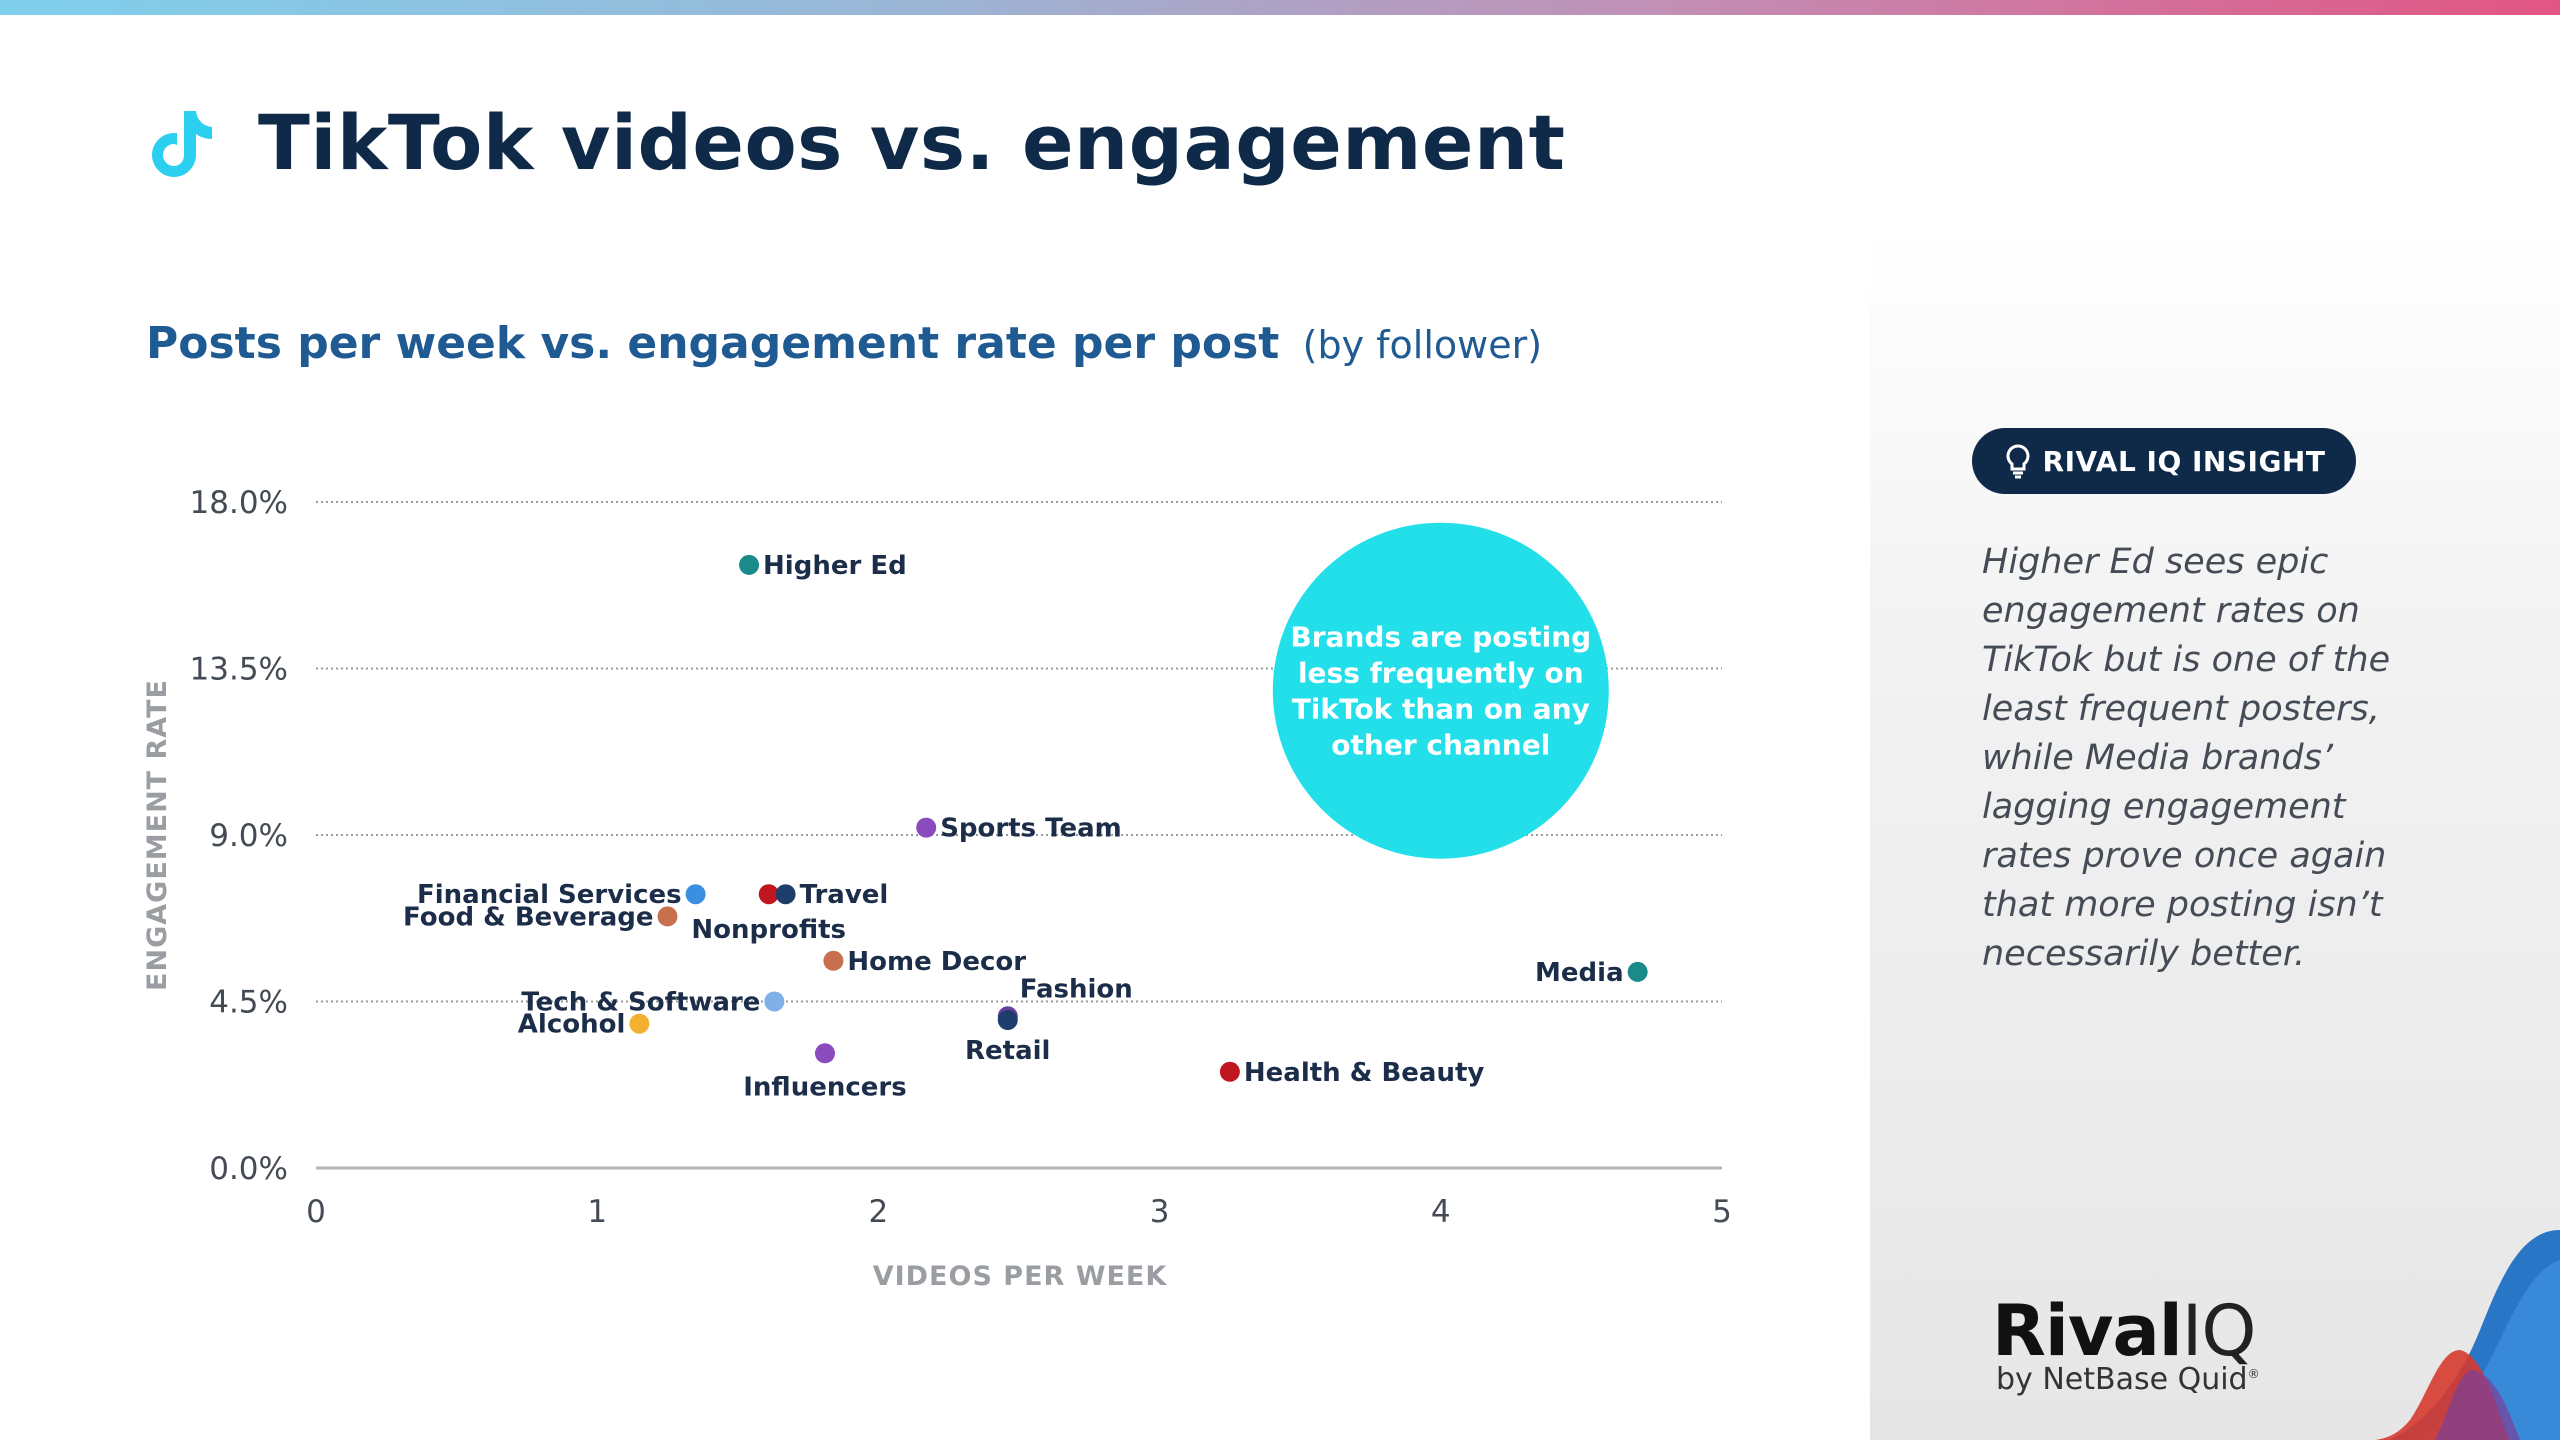  I want to click on point-influencers, so click(824, 1053).